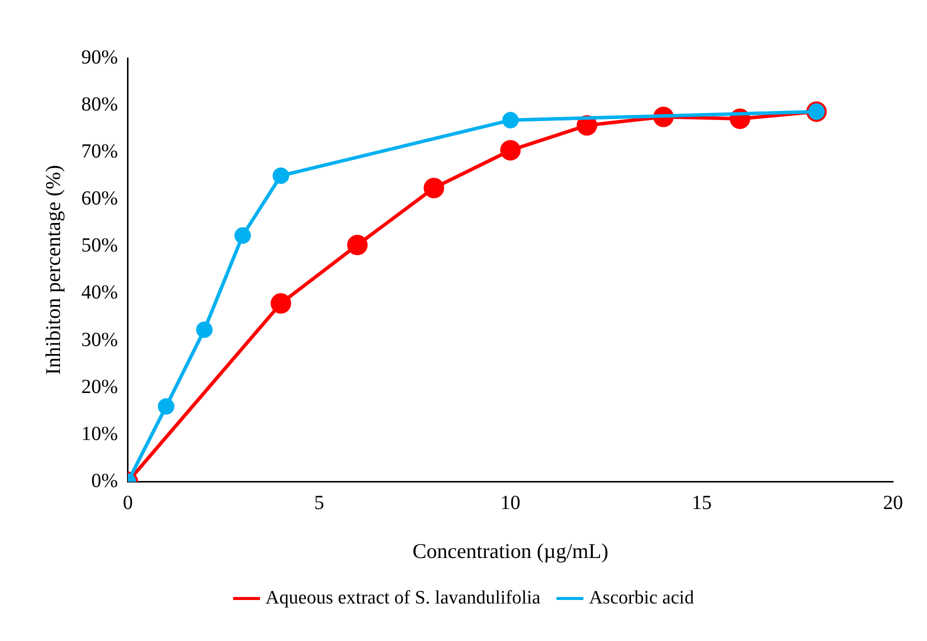  Describe the element at coordinates (99, 387) in the screenshot. I see `y-tick-label: 20%` at that location.